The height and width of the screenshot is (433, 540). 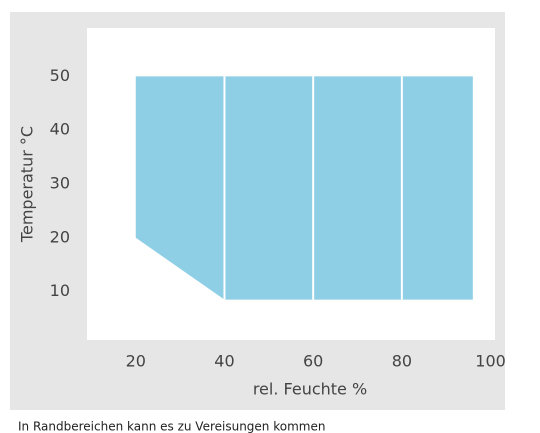 What do you see at coordinates (490, 361) in the screenshot?
I see `x-tick-label: 100` at bounding box center [490, 361].